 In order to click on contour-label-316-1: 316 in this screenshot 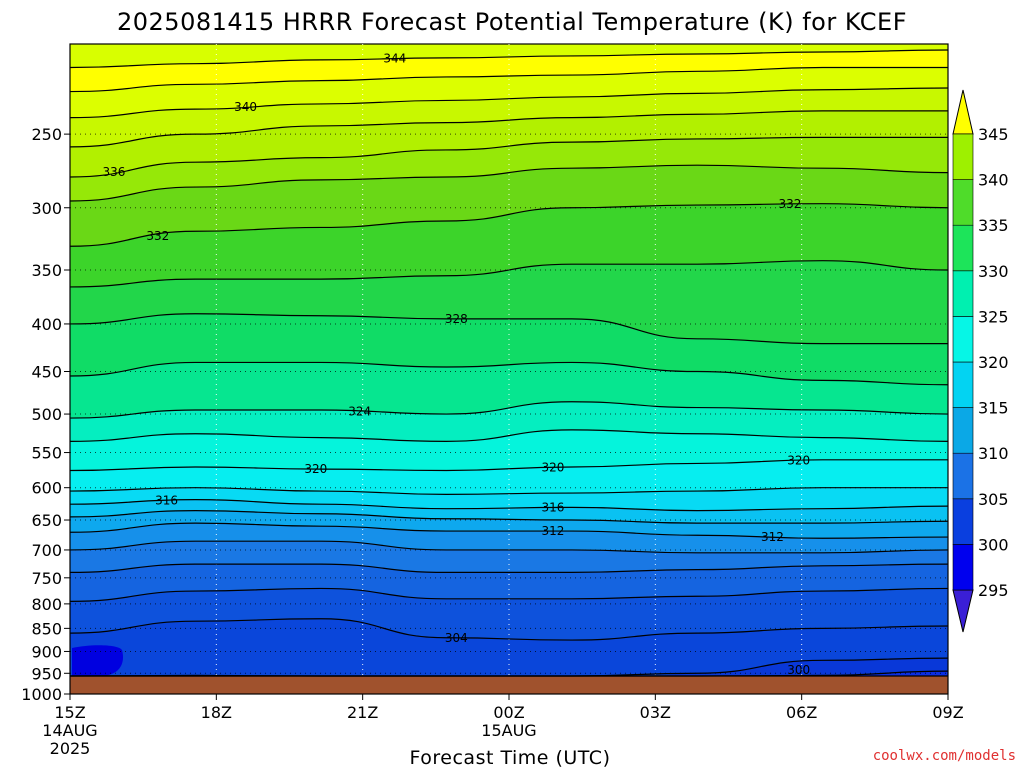, I will do `click(552, 508)`.